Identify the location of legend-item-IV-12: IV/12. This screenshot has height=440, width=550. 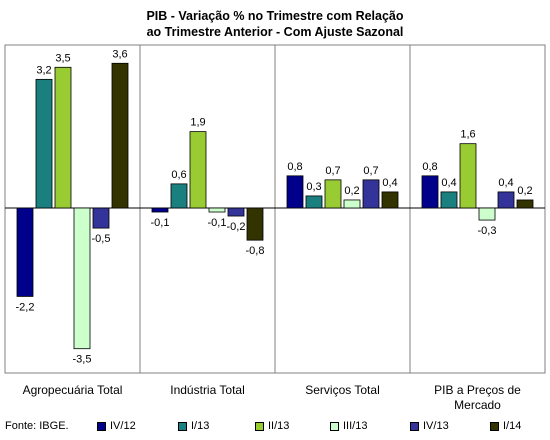
(116, 426).